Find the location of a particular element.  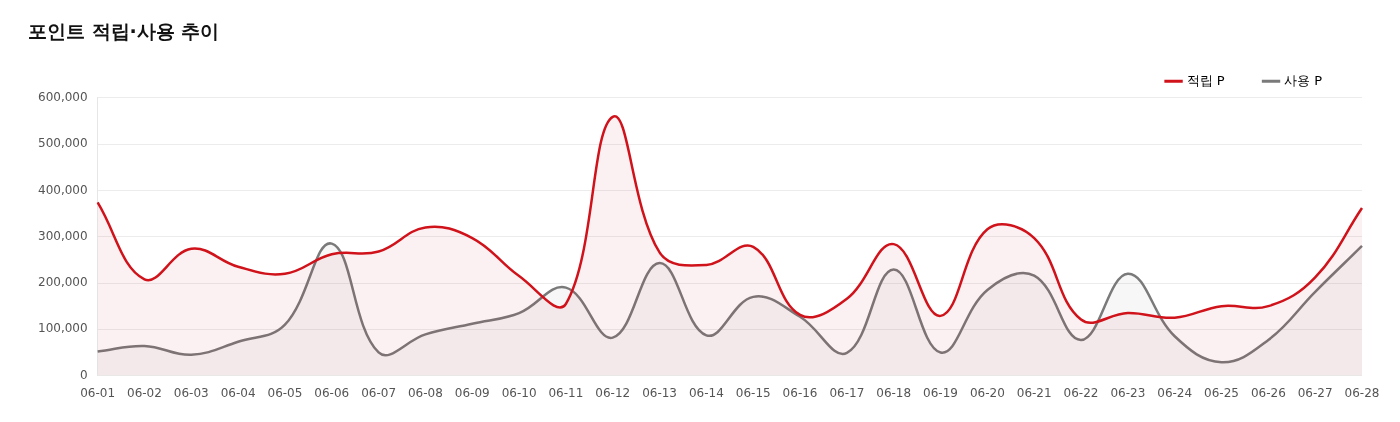

x-tick-label: 06-17 is located at coordinates (847, 392).